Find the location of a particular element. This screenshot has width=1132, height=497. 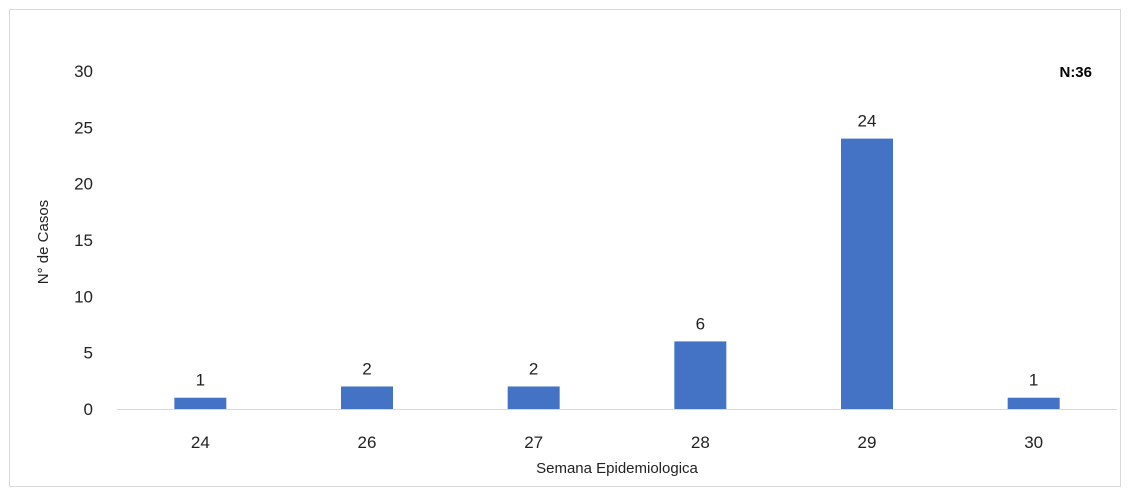

x-tick-label: 27 is located at coordinates (533, 442).